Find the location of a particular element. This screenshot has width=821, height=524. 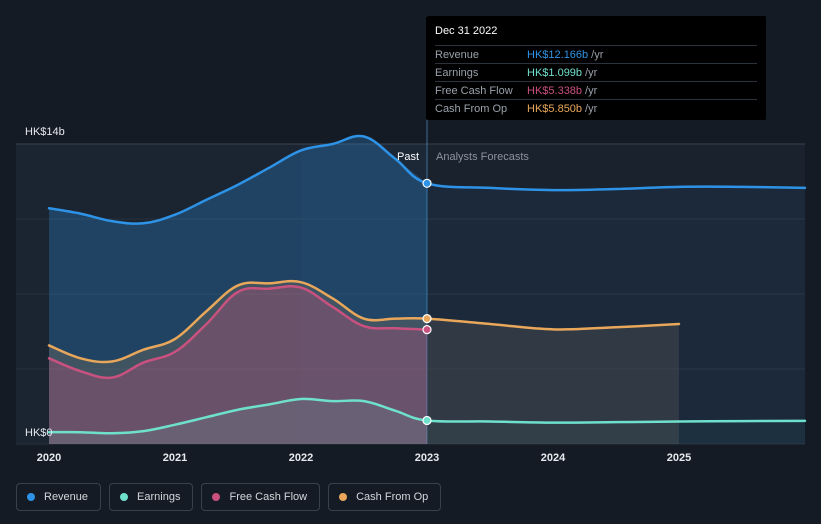

free-cash-flow-dot-icon is located at coordinates (216, 497).